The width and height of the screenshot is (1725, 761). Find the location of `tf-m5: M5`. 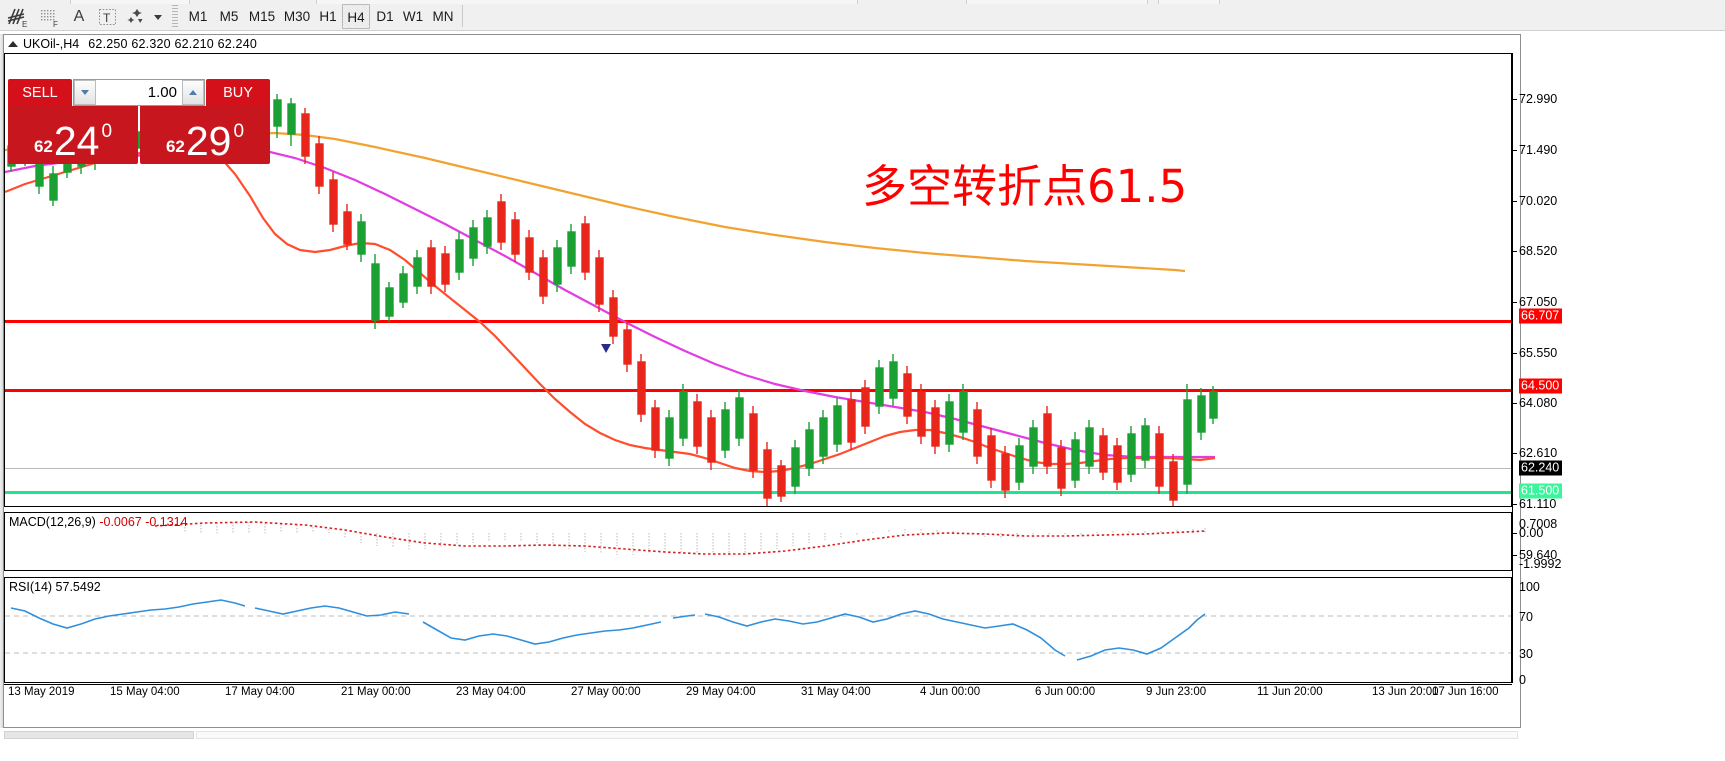

tf-m5: M5 is located at coordinates (229, 16).